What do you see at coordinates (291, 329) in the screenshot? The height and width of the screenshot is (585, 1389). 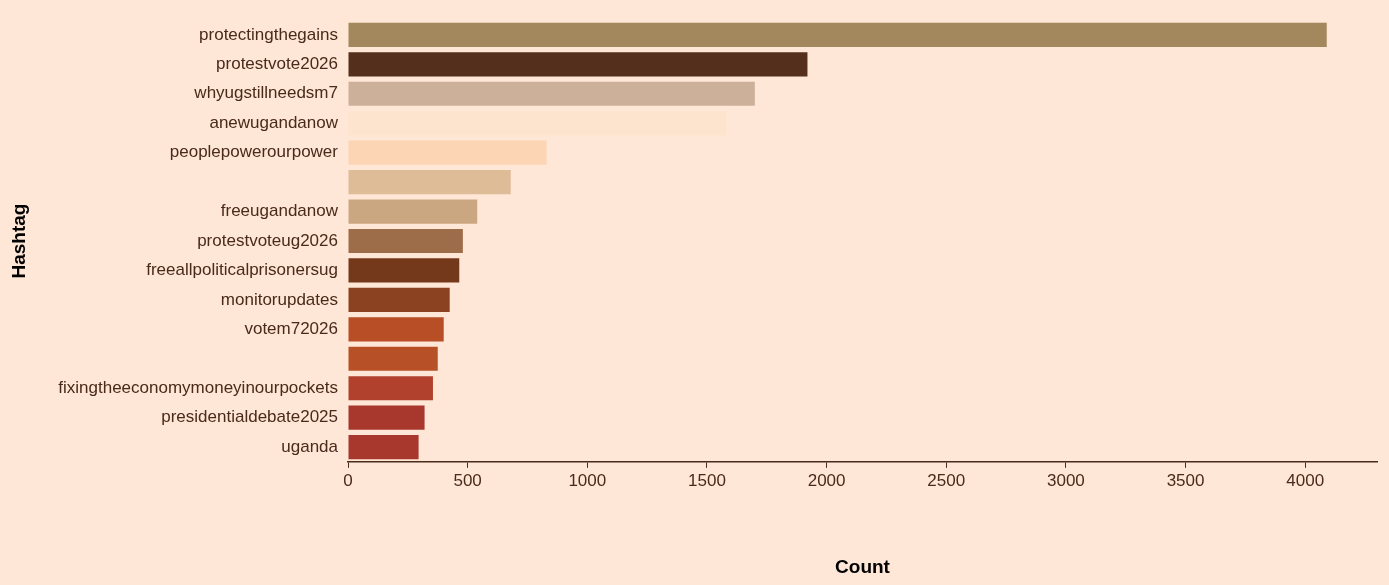 I see `y-tick-label: votem72026` at bounding box center [291, 329].